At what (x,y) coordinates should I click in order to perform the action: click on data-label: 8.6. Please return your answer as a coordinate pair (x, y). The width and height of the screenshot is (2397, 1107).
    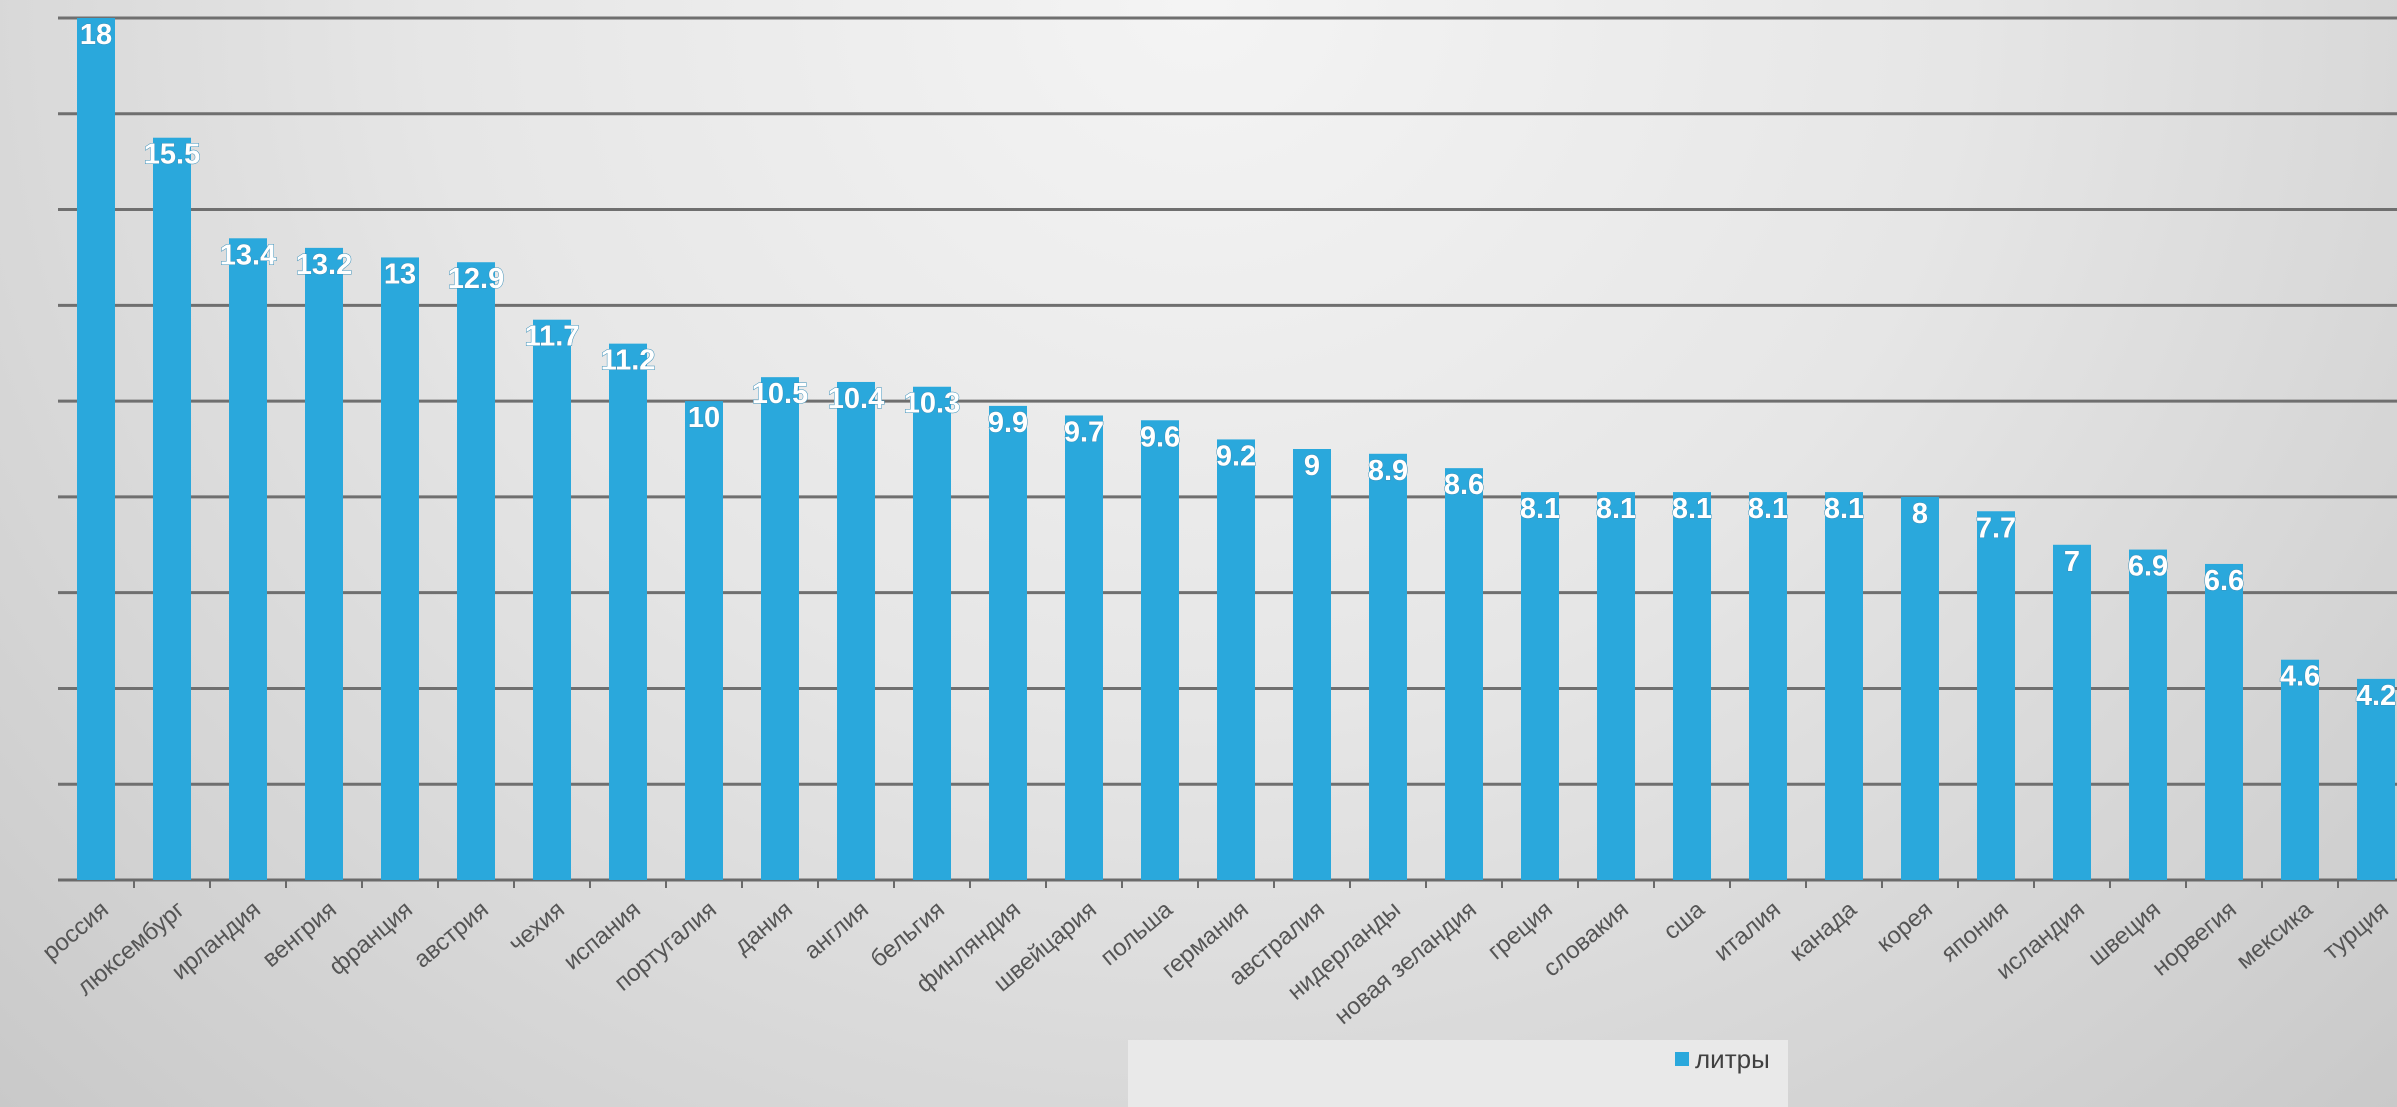
    Looking at the image, I should click on (1464, 485).